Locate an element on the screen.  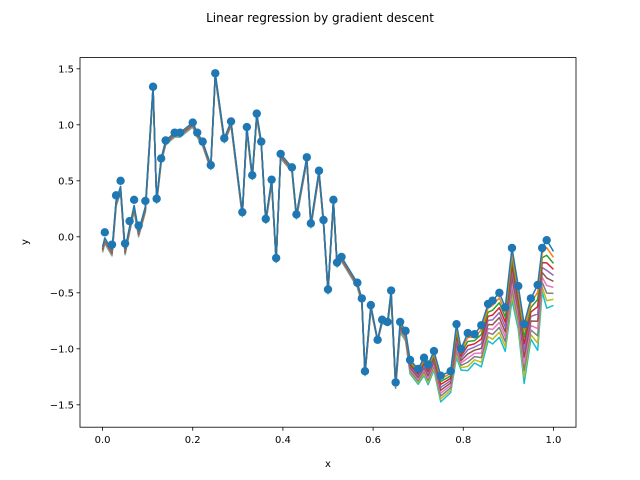
x-tick-label: 0.0 is located at coordinates (103, 440).